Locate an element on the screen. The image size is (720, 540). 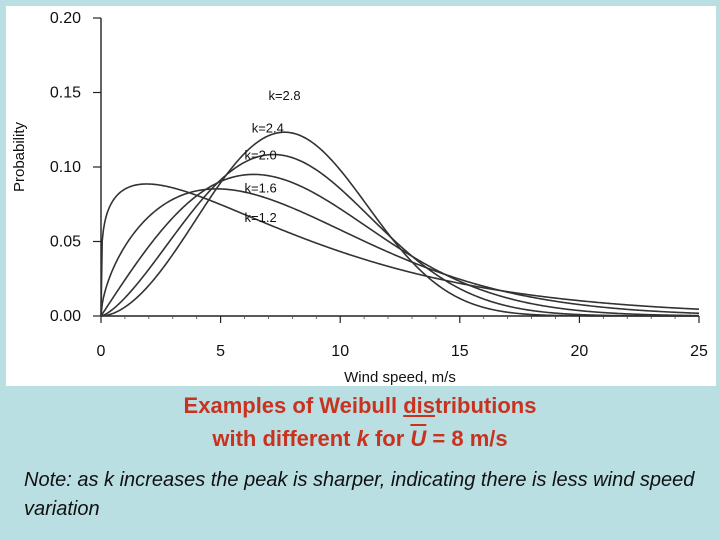
x-tick-label: 15 is located at coordinates (460, 351).